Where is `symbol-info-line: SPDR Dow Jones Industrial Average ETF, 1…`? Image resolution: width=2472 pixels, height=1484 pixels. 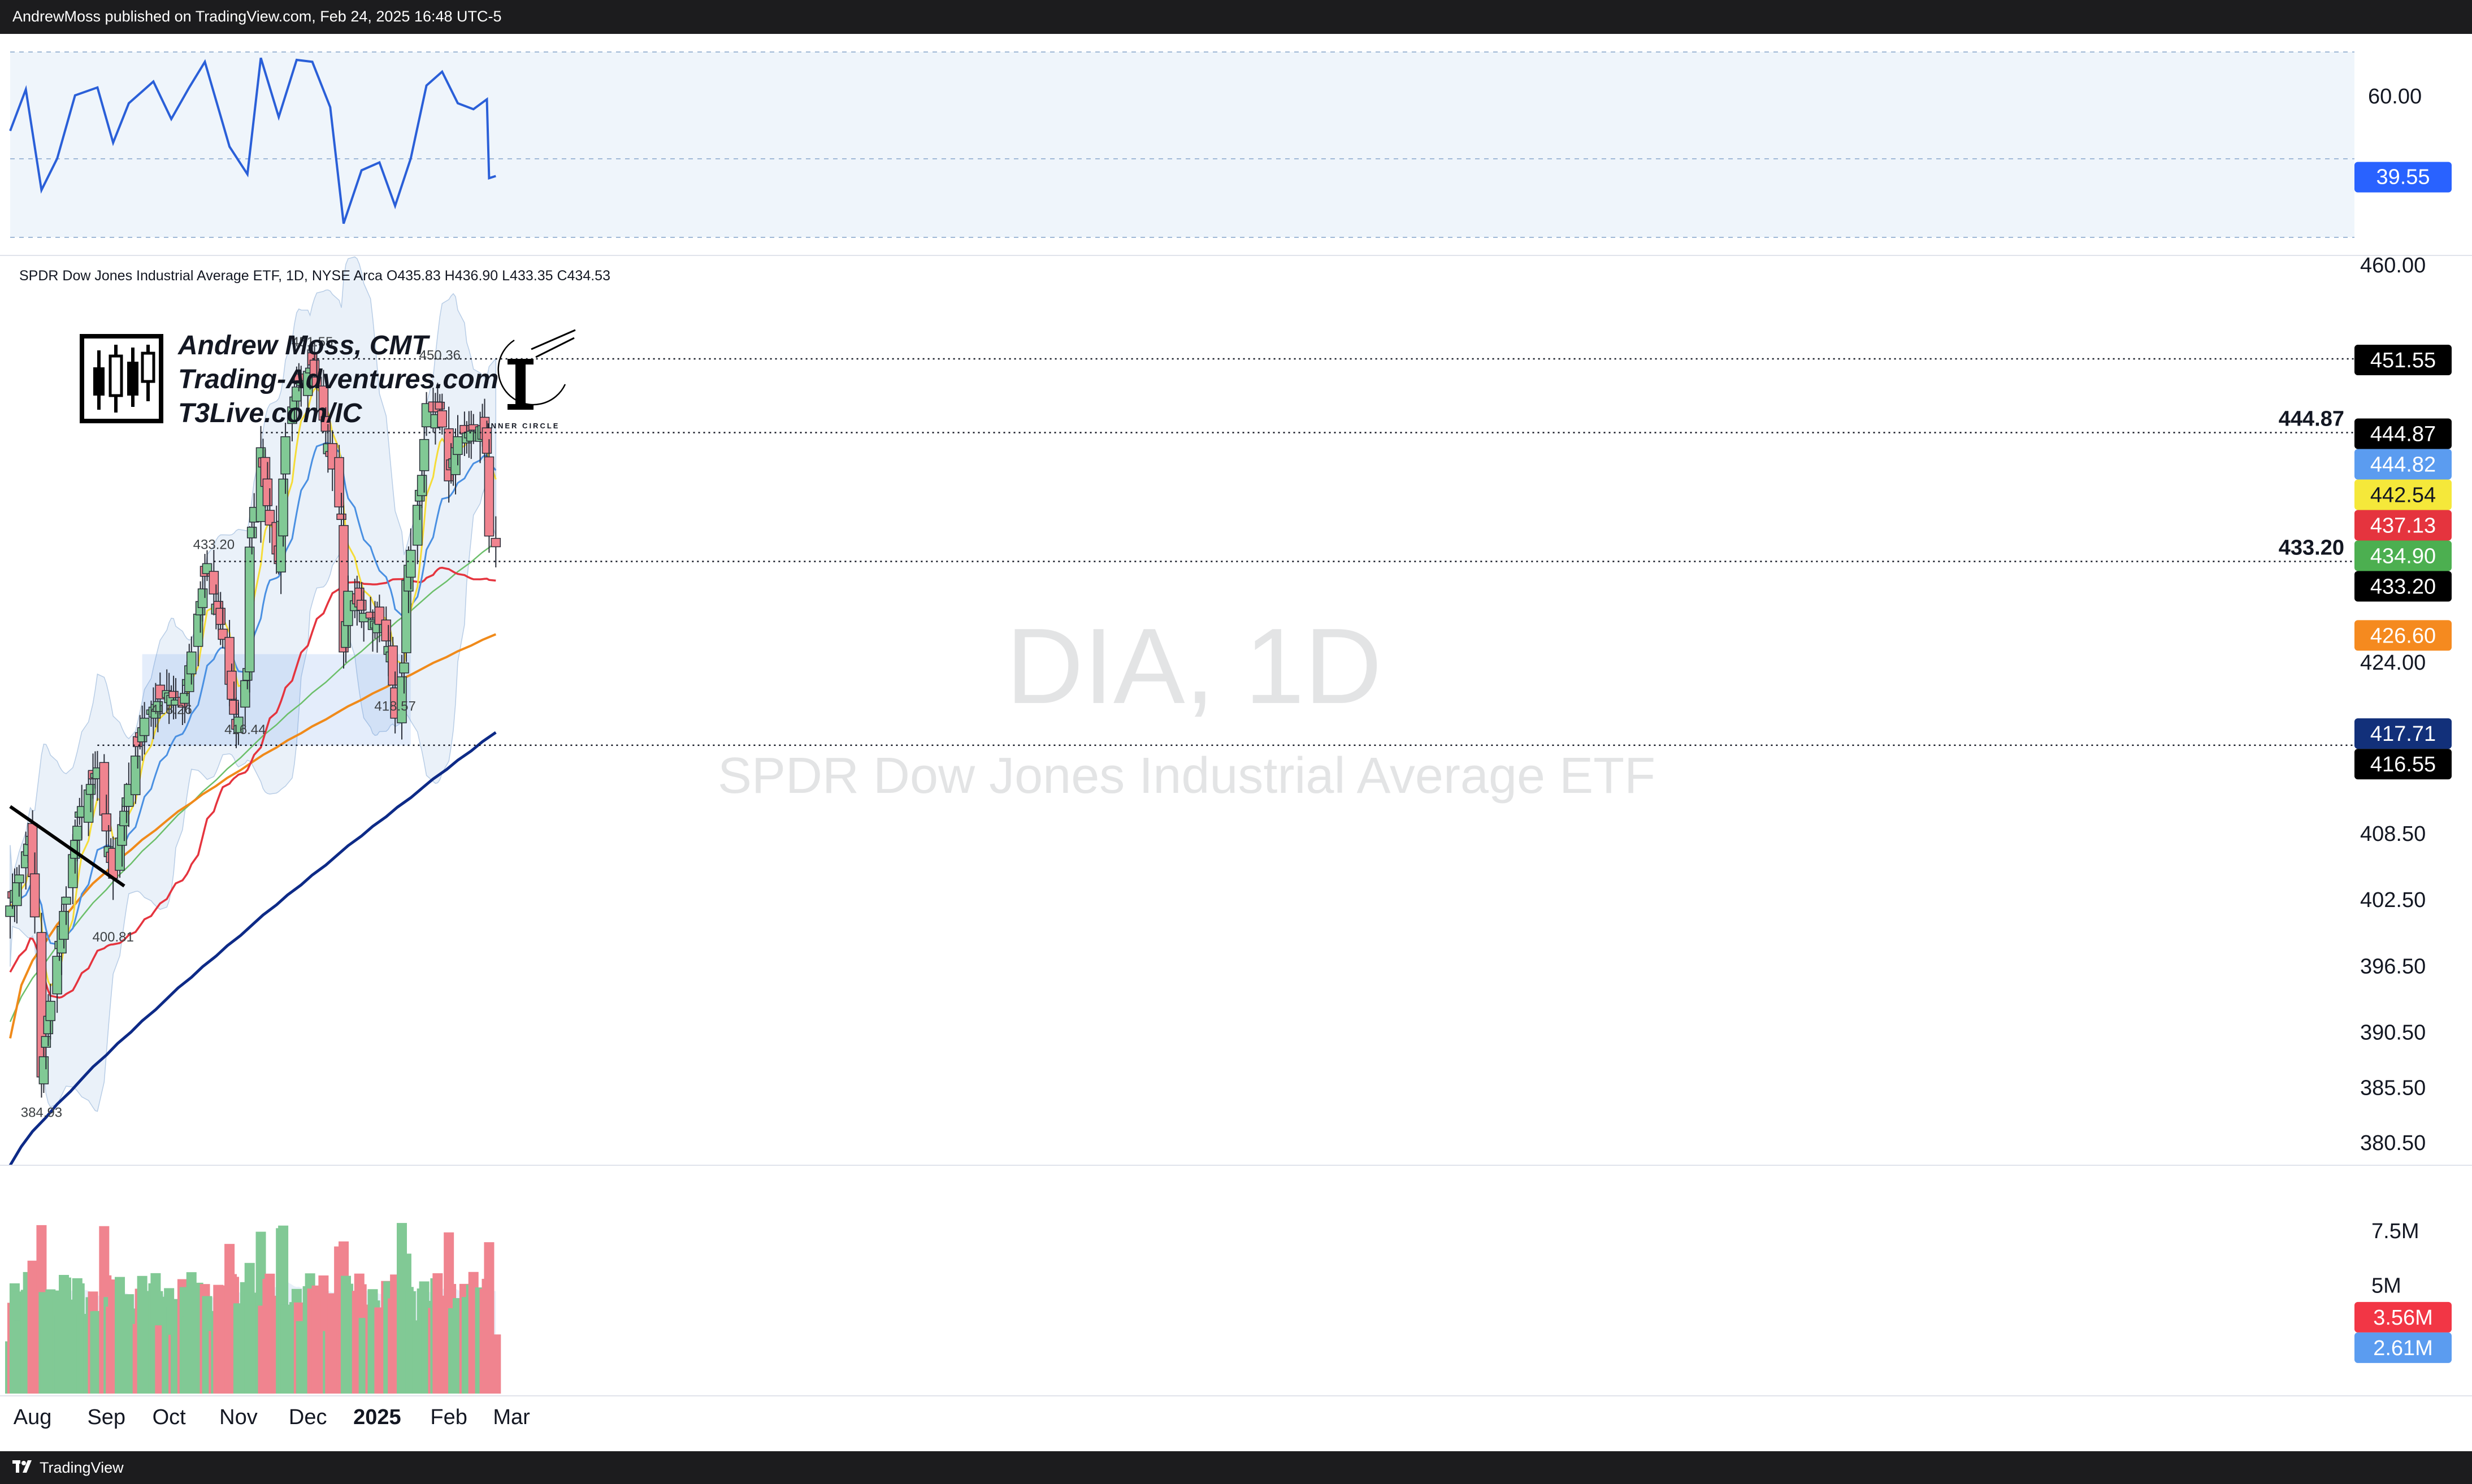
symbol-info-line: SPDR Dow Jones Industrial Average ETF, 1… is located at coordinates (314, 276).